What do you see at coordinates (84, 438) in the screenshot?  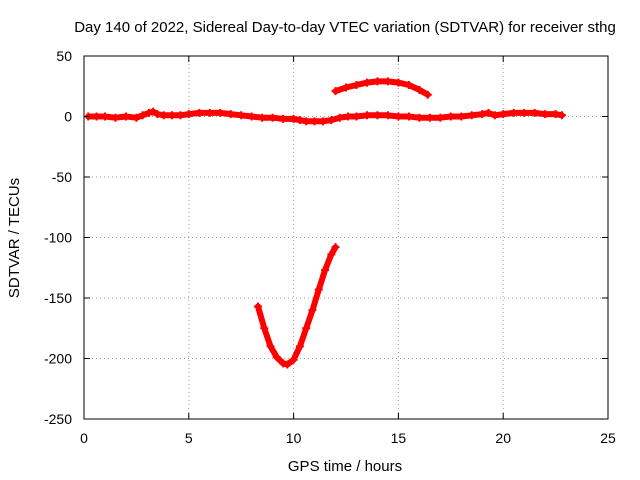 I see `x-tick-label: 0` at bounding box center [84, 438].